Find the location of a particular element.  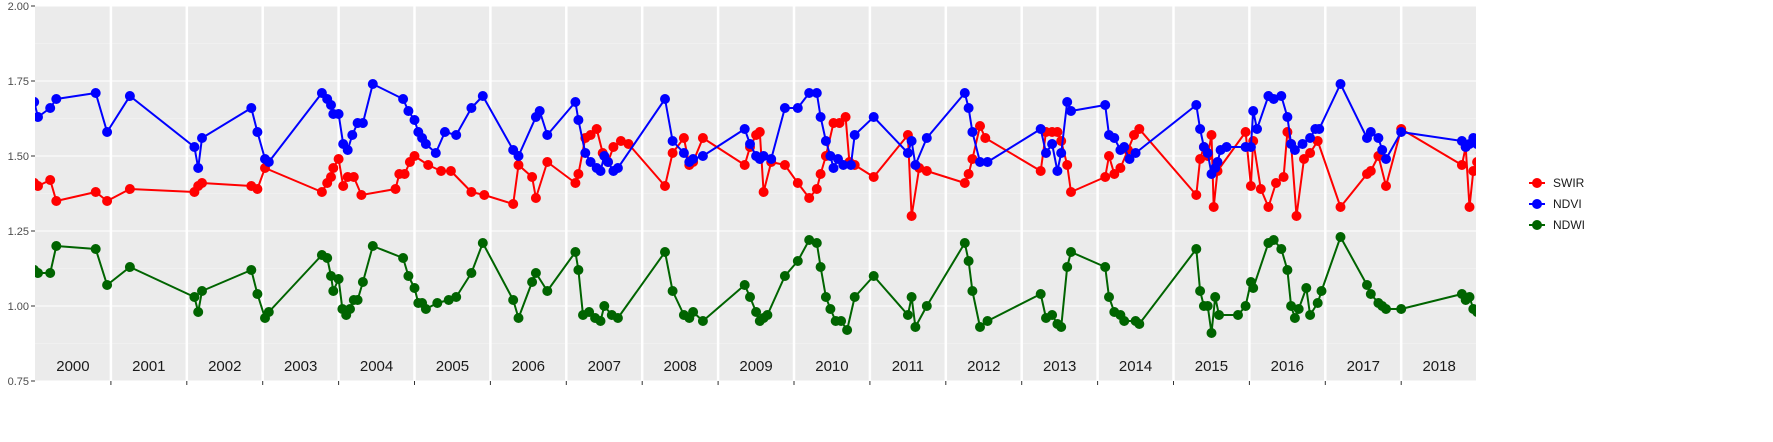

year-label: 2000 is located at coordinates (72, 366).